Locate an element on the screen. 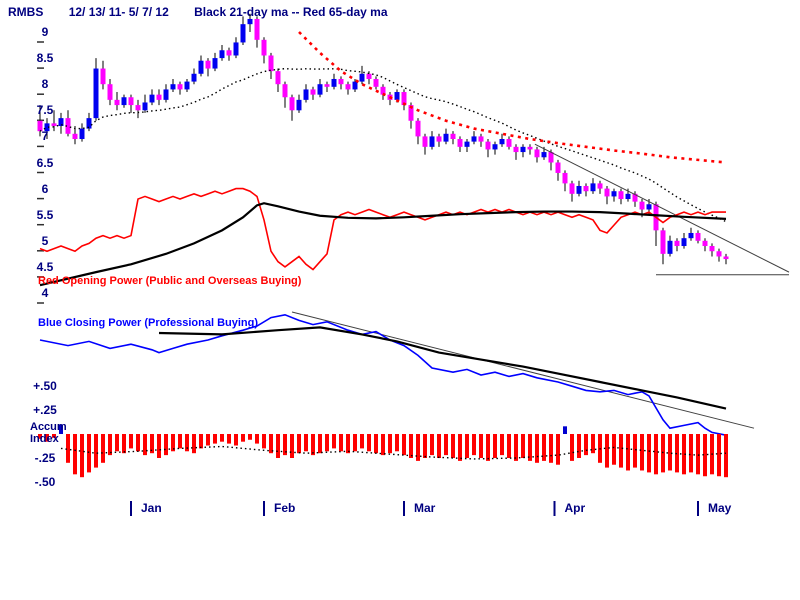 The image size is (800, 600). price-tick-label: 5.5 is located at coordinates (45, 214).